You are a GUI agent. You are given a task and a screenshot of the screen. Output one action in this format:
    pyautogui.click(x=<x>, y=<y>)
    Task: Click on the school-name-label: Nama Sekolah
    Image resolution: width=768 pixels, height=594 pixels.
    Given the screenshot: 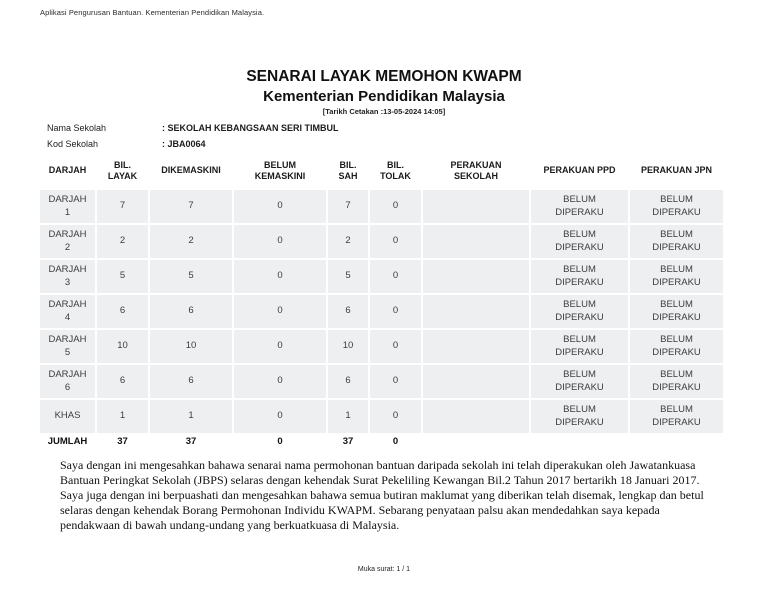 What is the action you would take?
    pyautogui.click(x=77, y=128)
    